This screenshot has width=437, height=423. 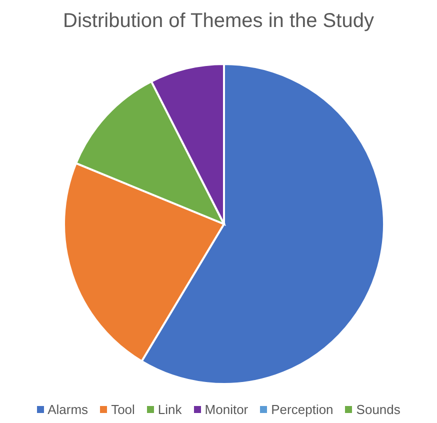 I want to click on legend-label: Alarms, so click(x=68, y=409).